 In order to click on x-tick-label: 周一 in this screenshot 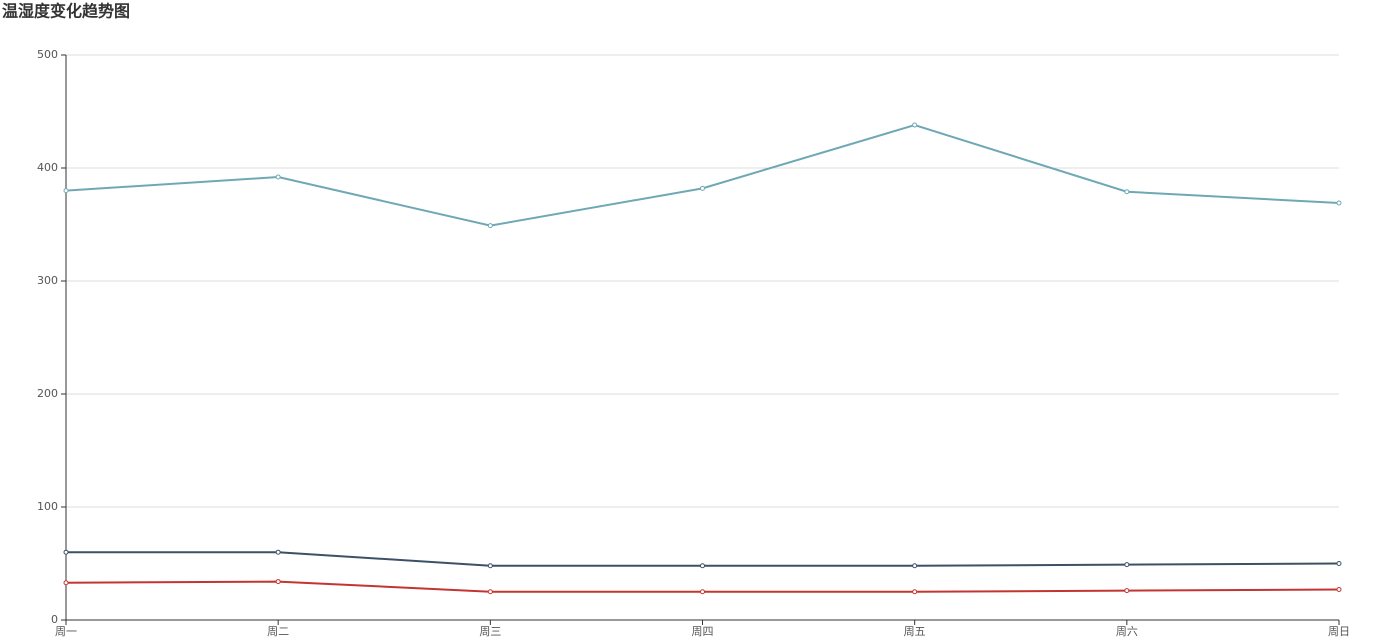, I will do `click(66, 631)`.